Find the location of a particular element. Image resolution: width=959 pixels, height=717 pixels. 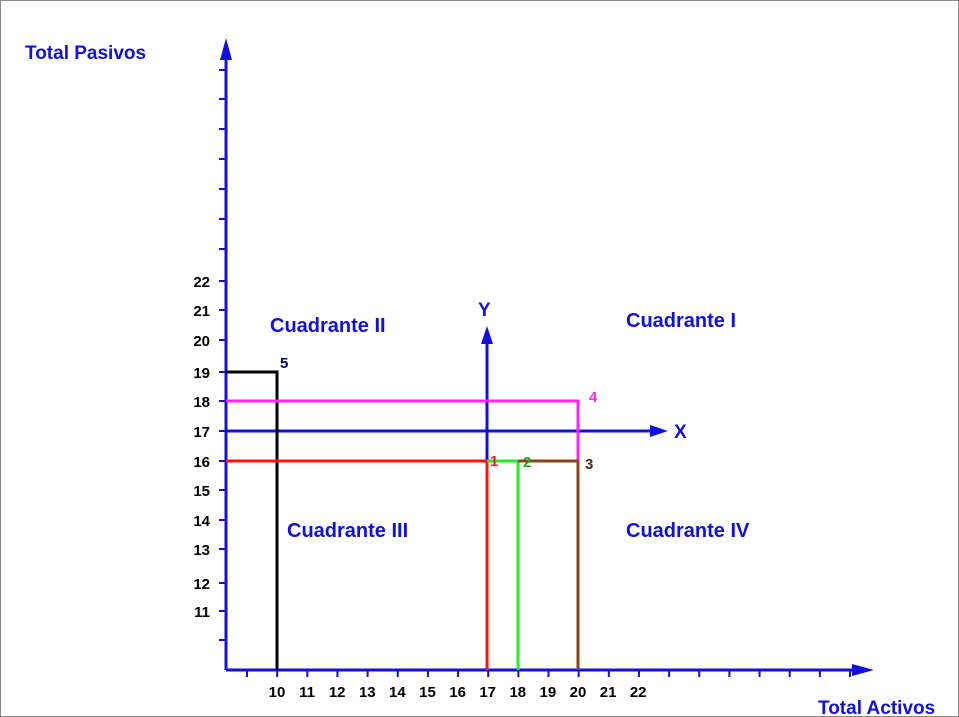

y-tick-label: 20 is located at coordinates (201, 341).